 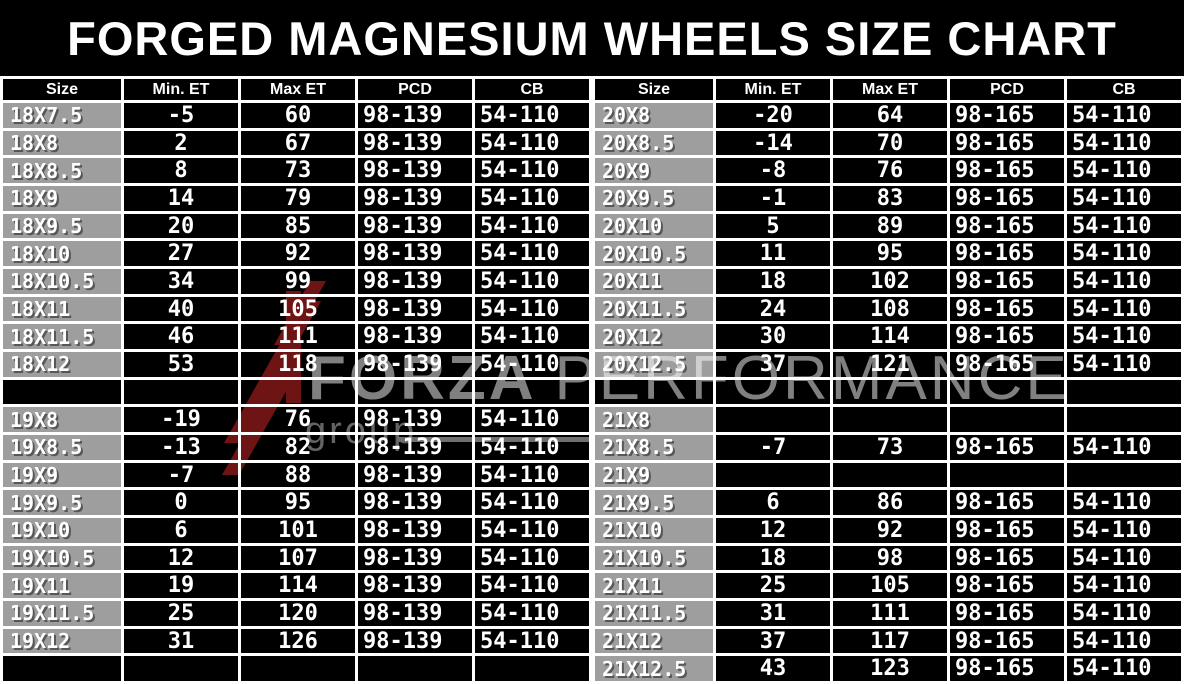 What do you see at coordinates (62, 502) in the screenshot?
I see `size-cell: 19X9.5` at bounding box center [62, 502].